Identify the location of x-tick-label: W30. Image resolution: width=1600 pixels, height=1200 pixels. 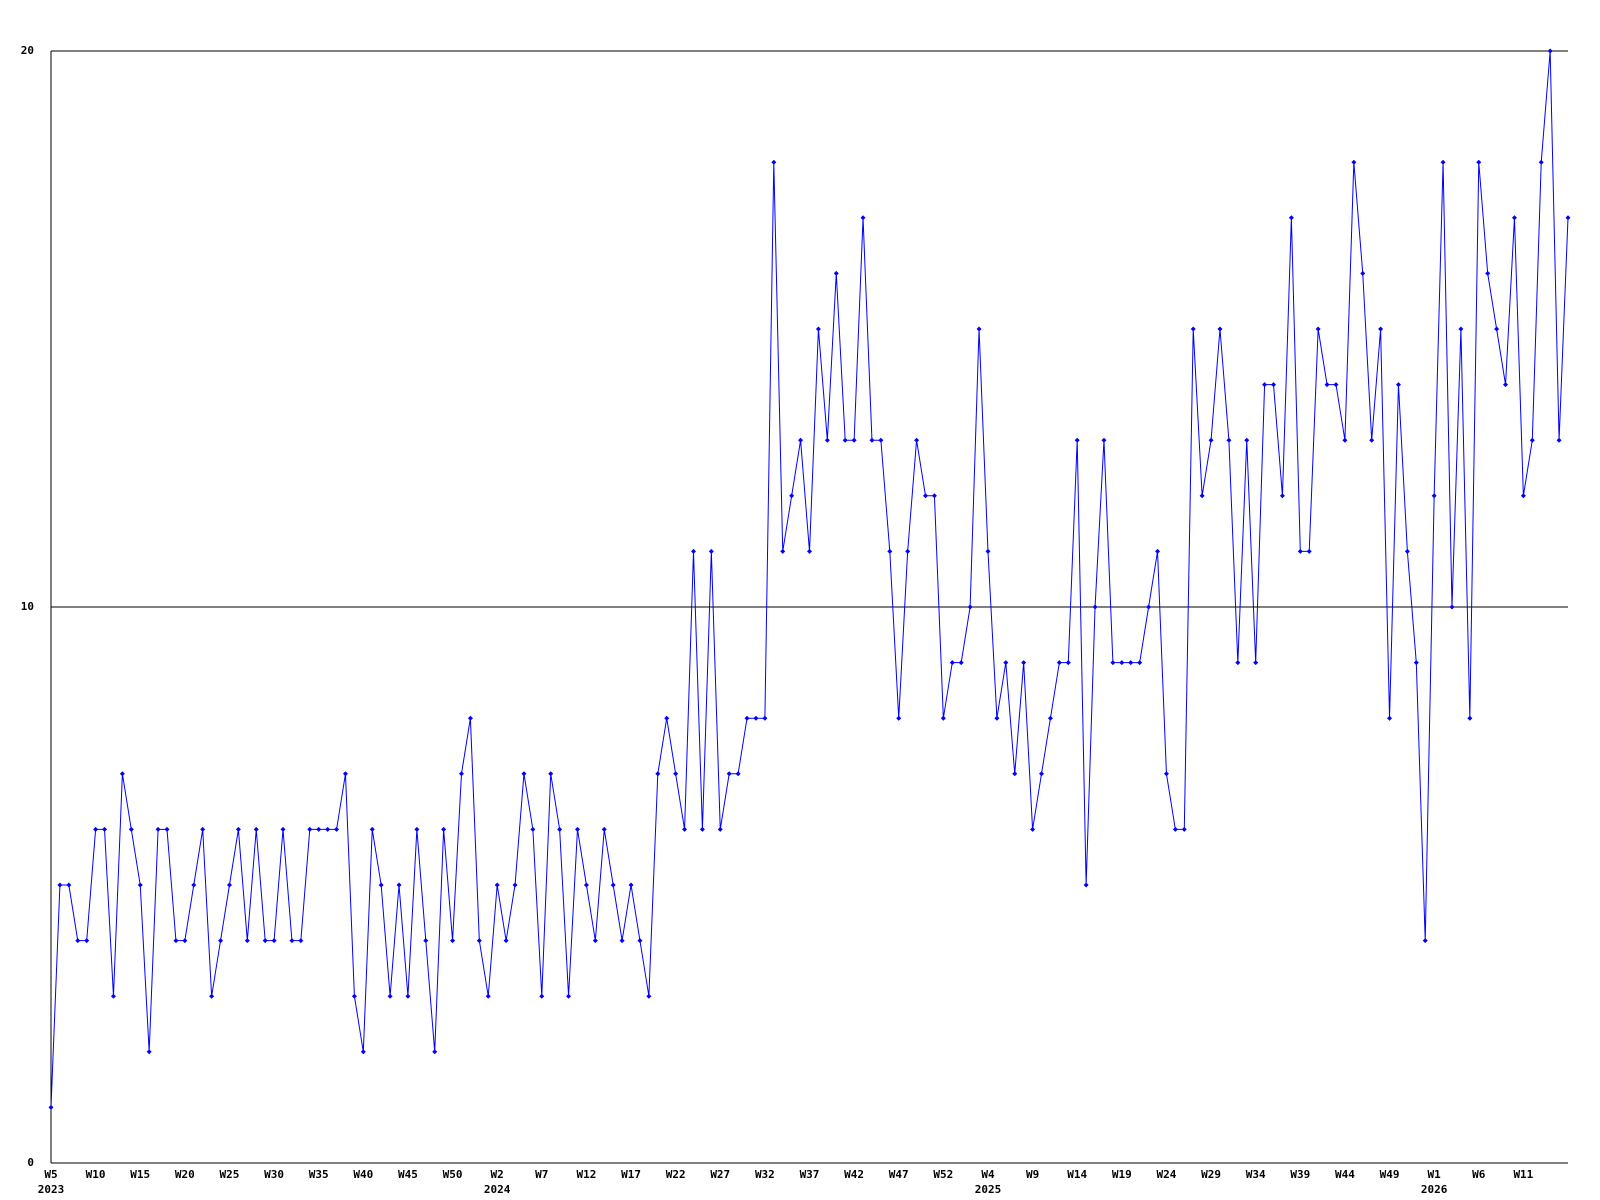
(274, 1174).